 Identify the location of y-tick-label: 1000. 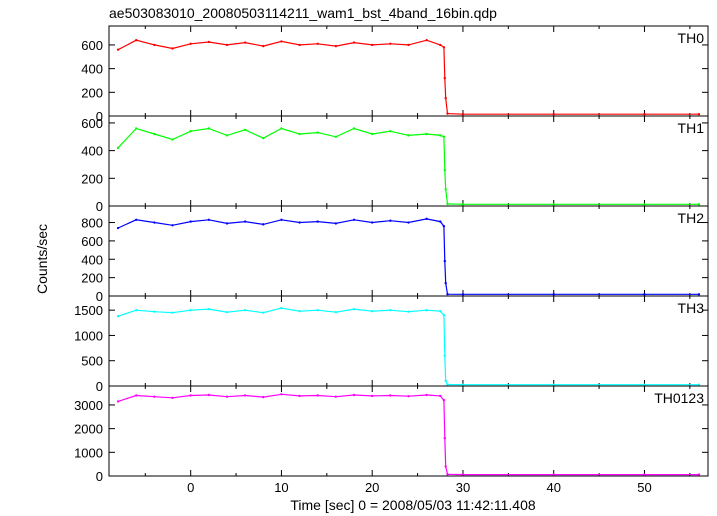
(88, 335).